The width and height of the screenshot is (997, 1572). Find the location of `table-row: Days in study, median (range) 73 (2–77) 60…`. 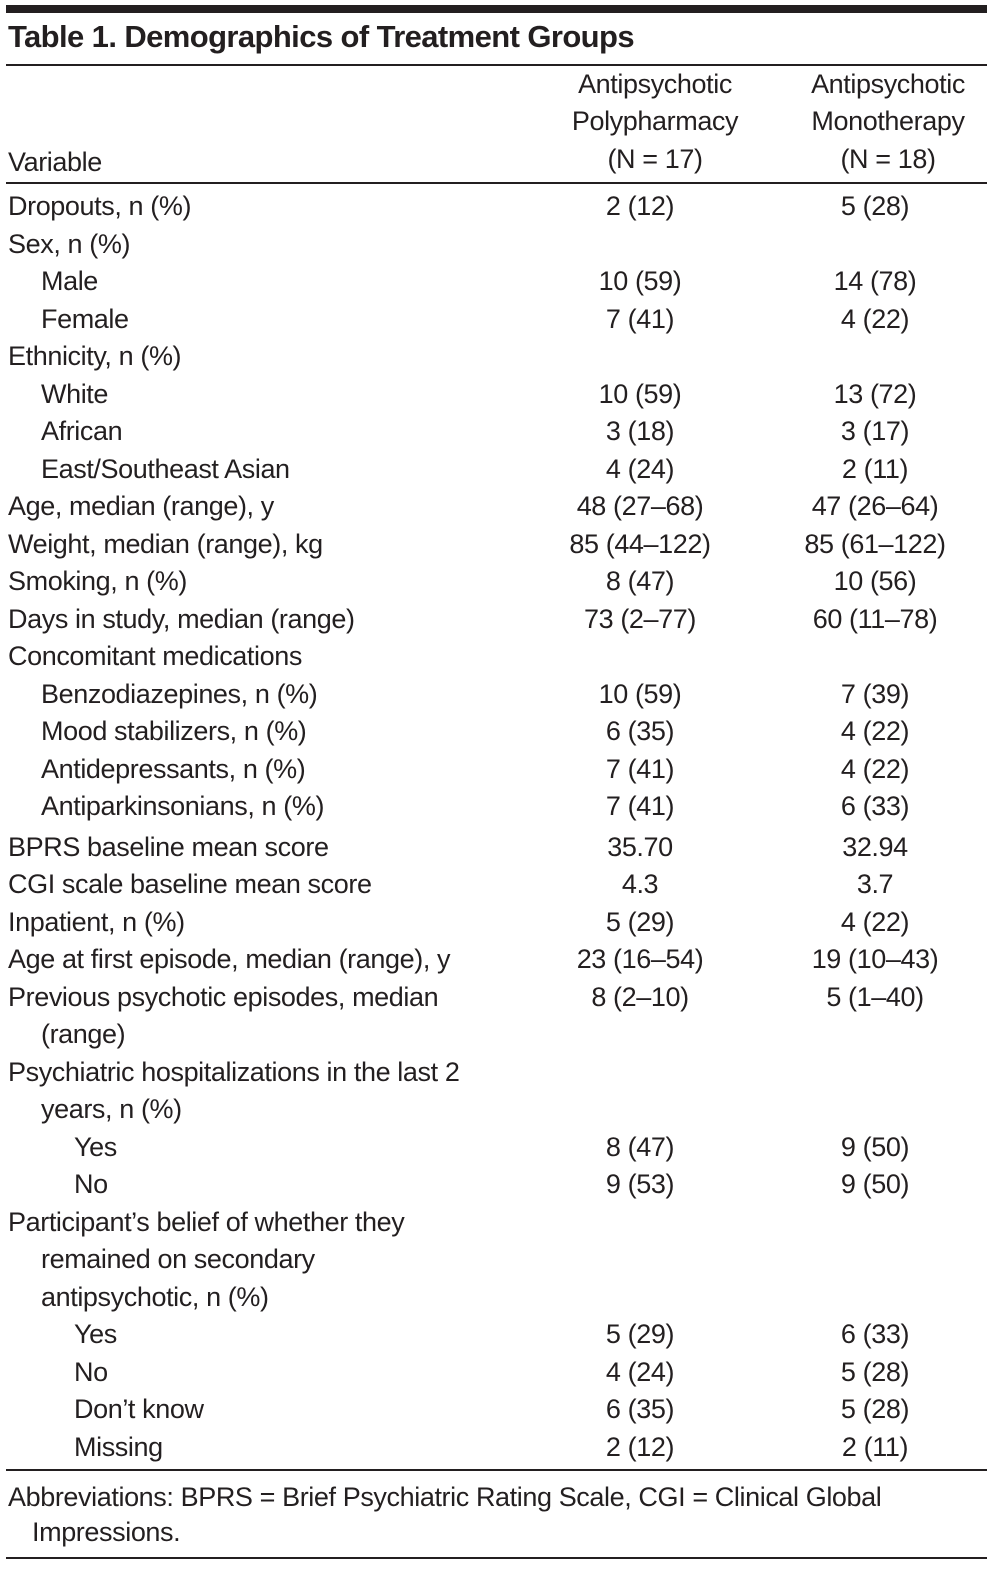

table-row: Days in study, median (range) 73 (2–77) 60… is located at coordinates (498, 620).